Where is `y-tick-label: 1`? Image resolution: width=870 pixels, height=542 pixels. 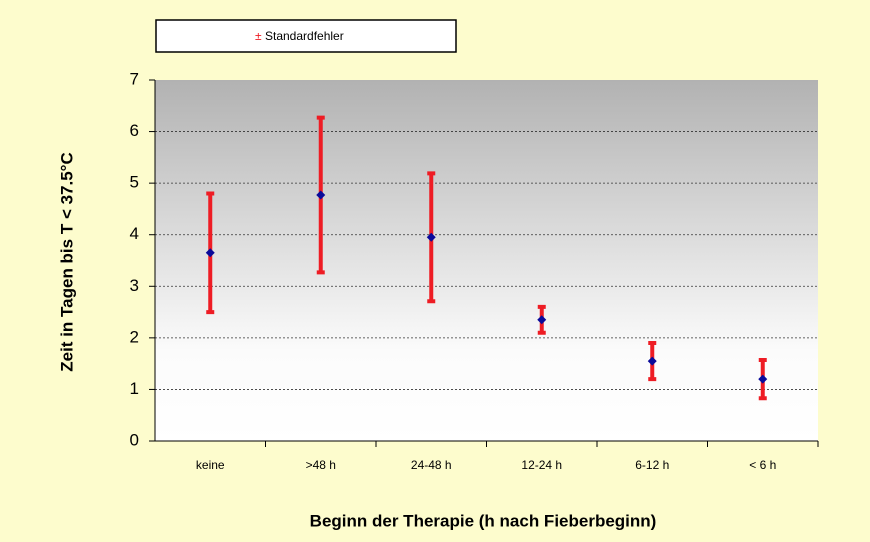 y-tick-label: 1 is located at coordinates (134, 388).